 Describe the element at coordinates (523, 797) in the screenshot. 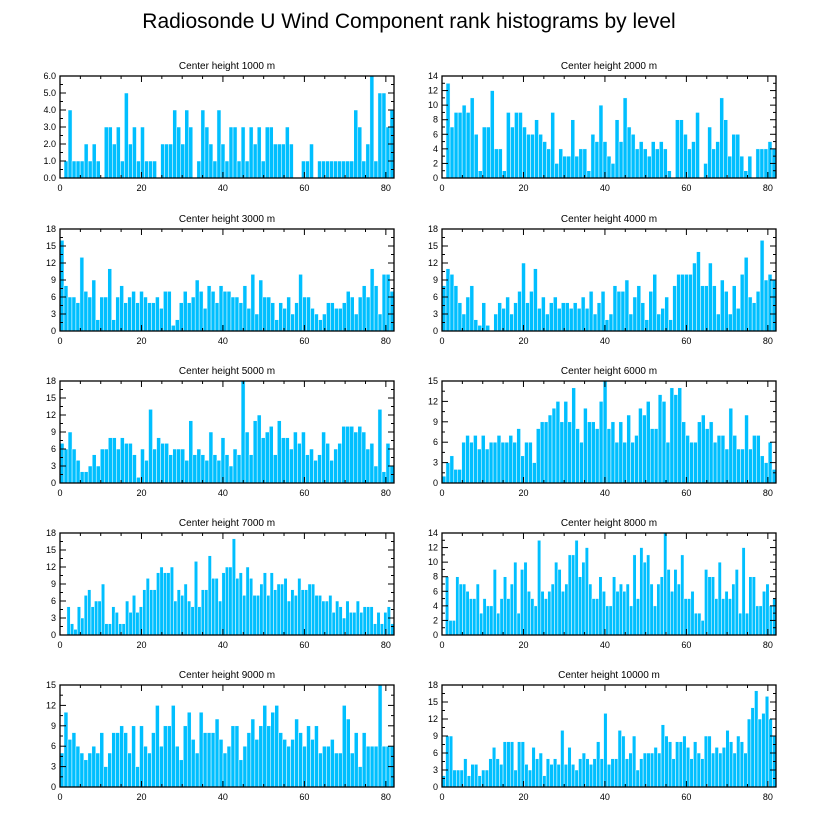

I see `x-tick-label: 20` at that location.